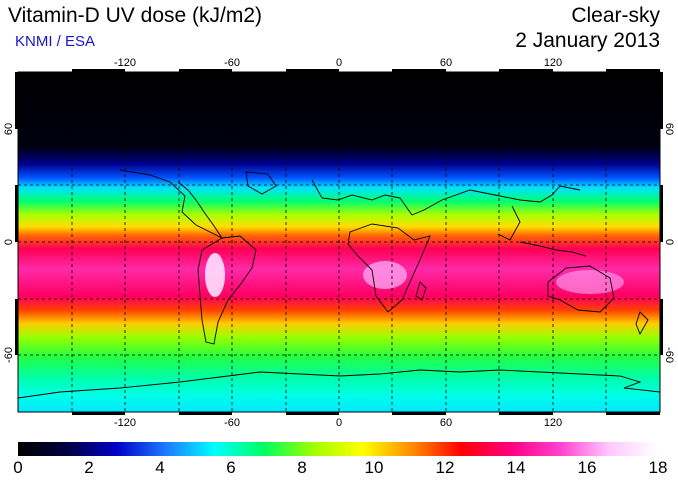 Image resolution: width=678 pixels, height=480 pixels. What do you see at coordinates (669, 355) in the screenshot?
I see `lat-tick-right-m60: -60` at bounding box center [669, 355].